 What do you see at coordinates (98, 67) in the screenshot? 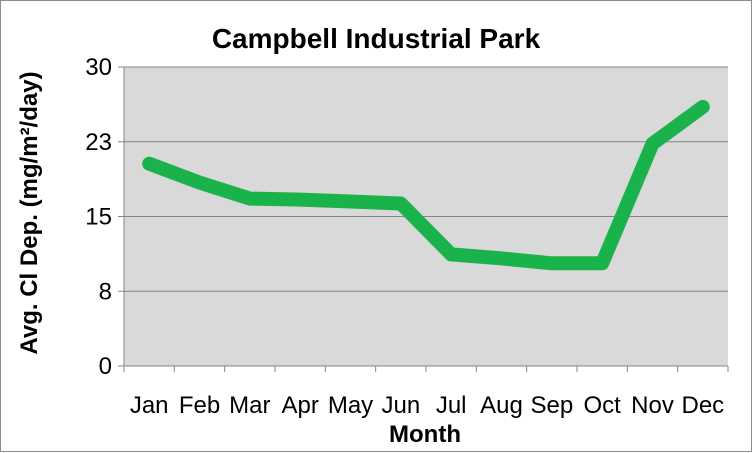
I see `y-tick-label: 30` at bounding box center [98, 67].